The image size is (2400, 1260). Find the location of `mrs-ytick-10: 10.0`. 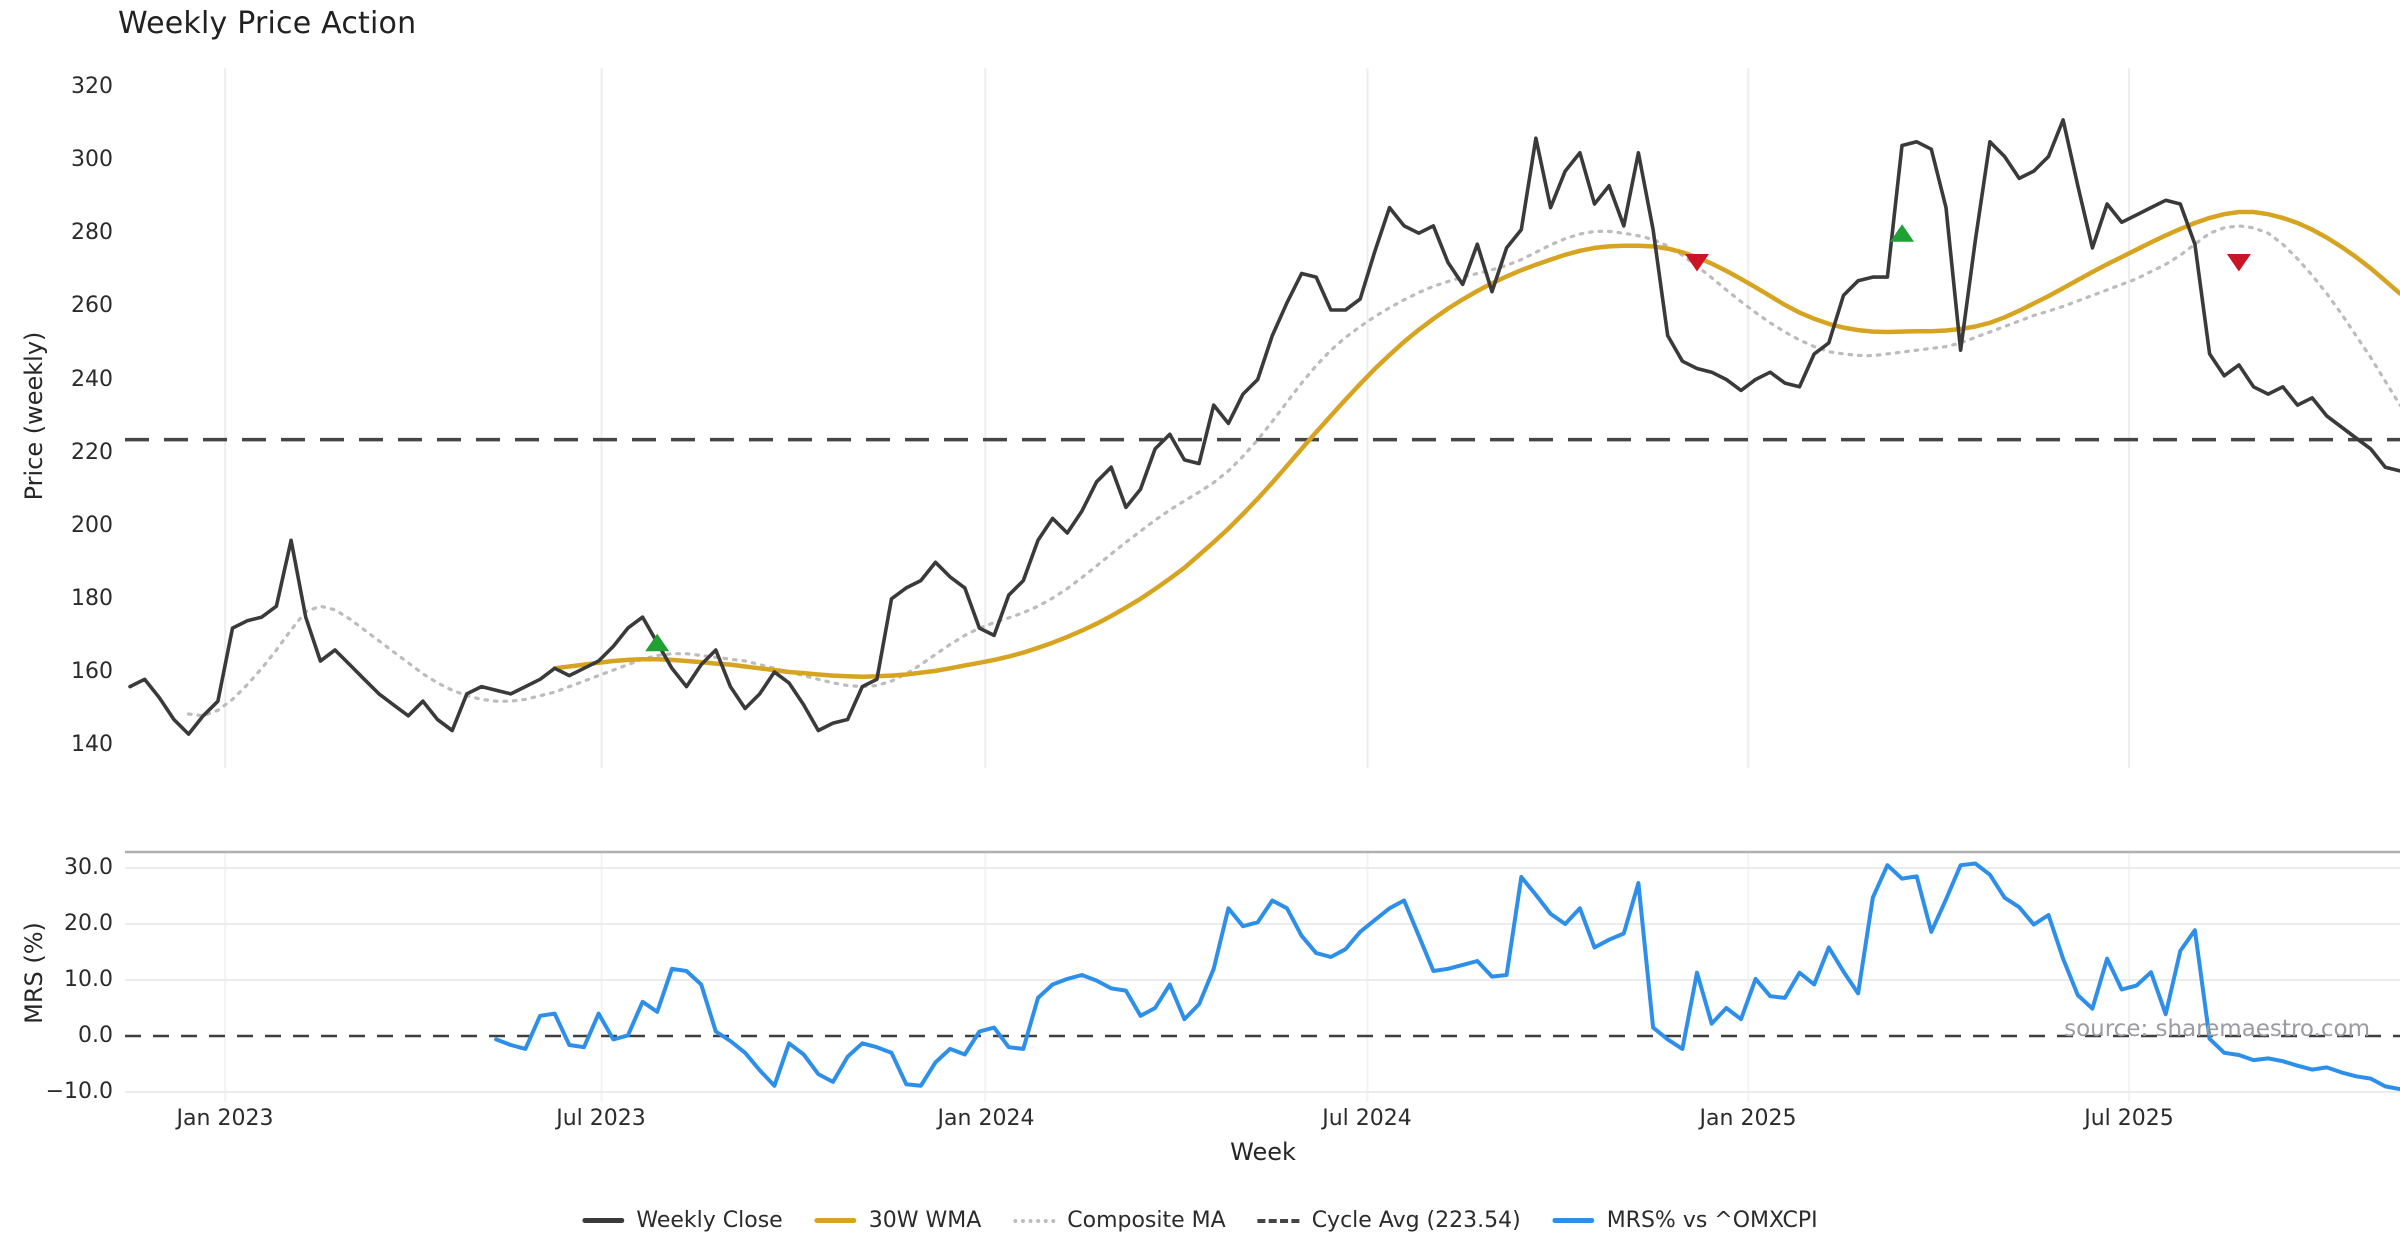

mrs-ytick-10: 10.0 is located at coordinates (88, 979).